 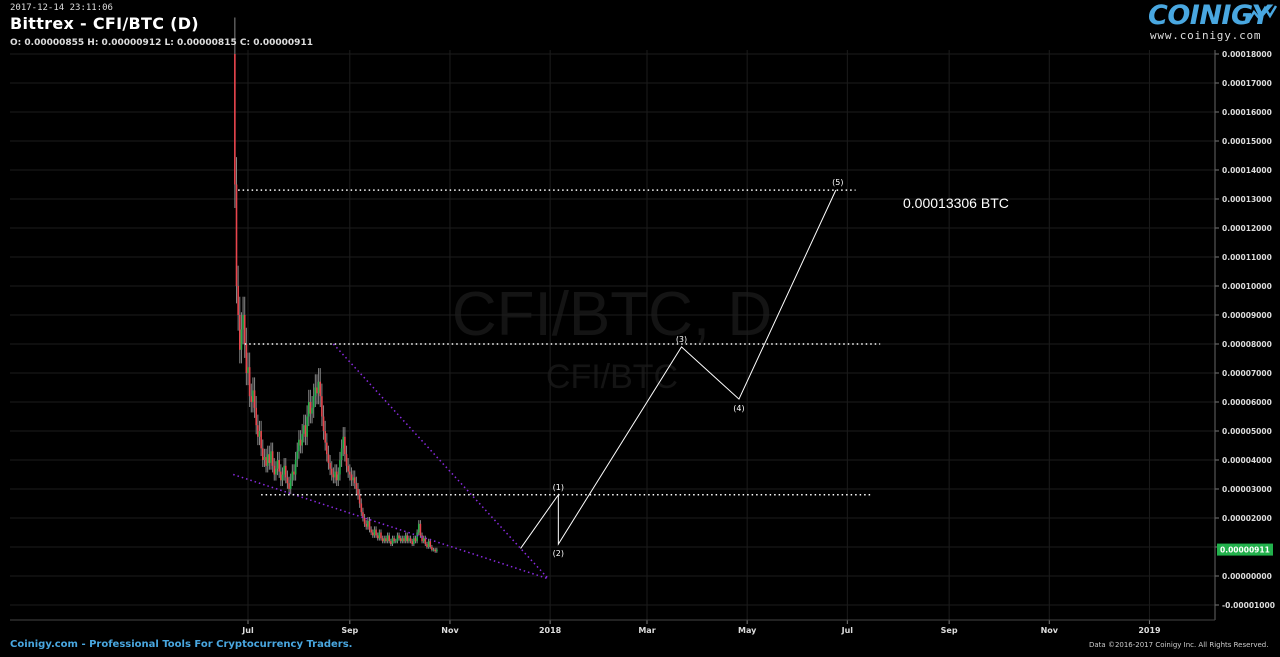 What do you see at coordinates (1245, 550) in the screenshot?
I see `last-price-label: 0.00000911` at bounding box center [1245, 550].